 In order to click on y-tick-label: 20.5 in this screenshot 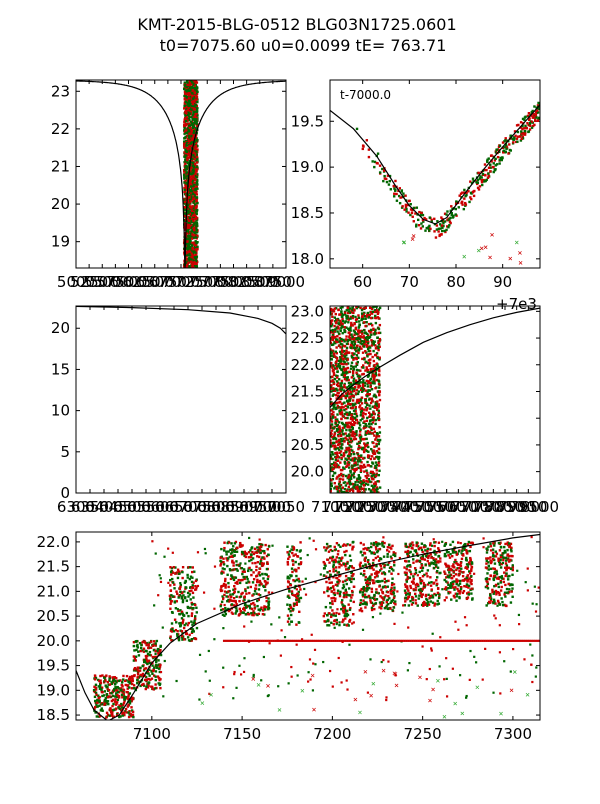, I will do `click(53, 616)`.